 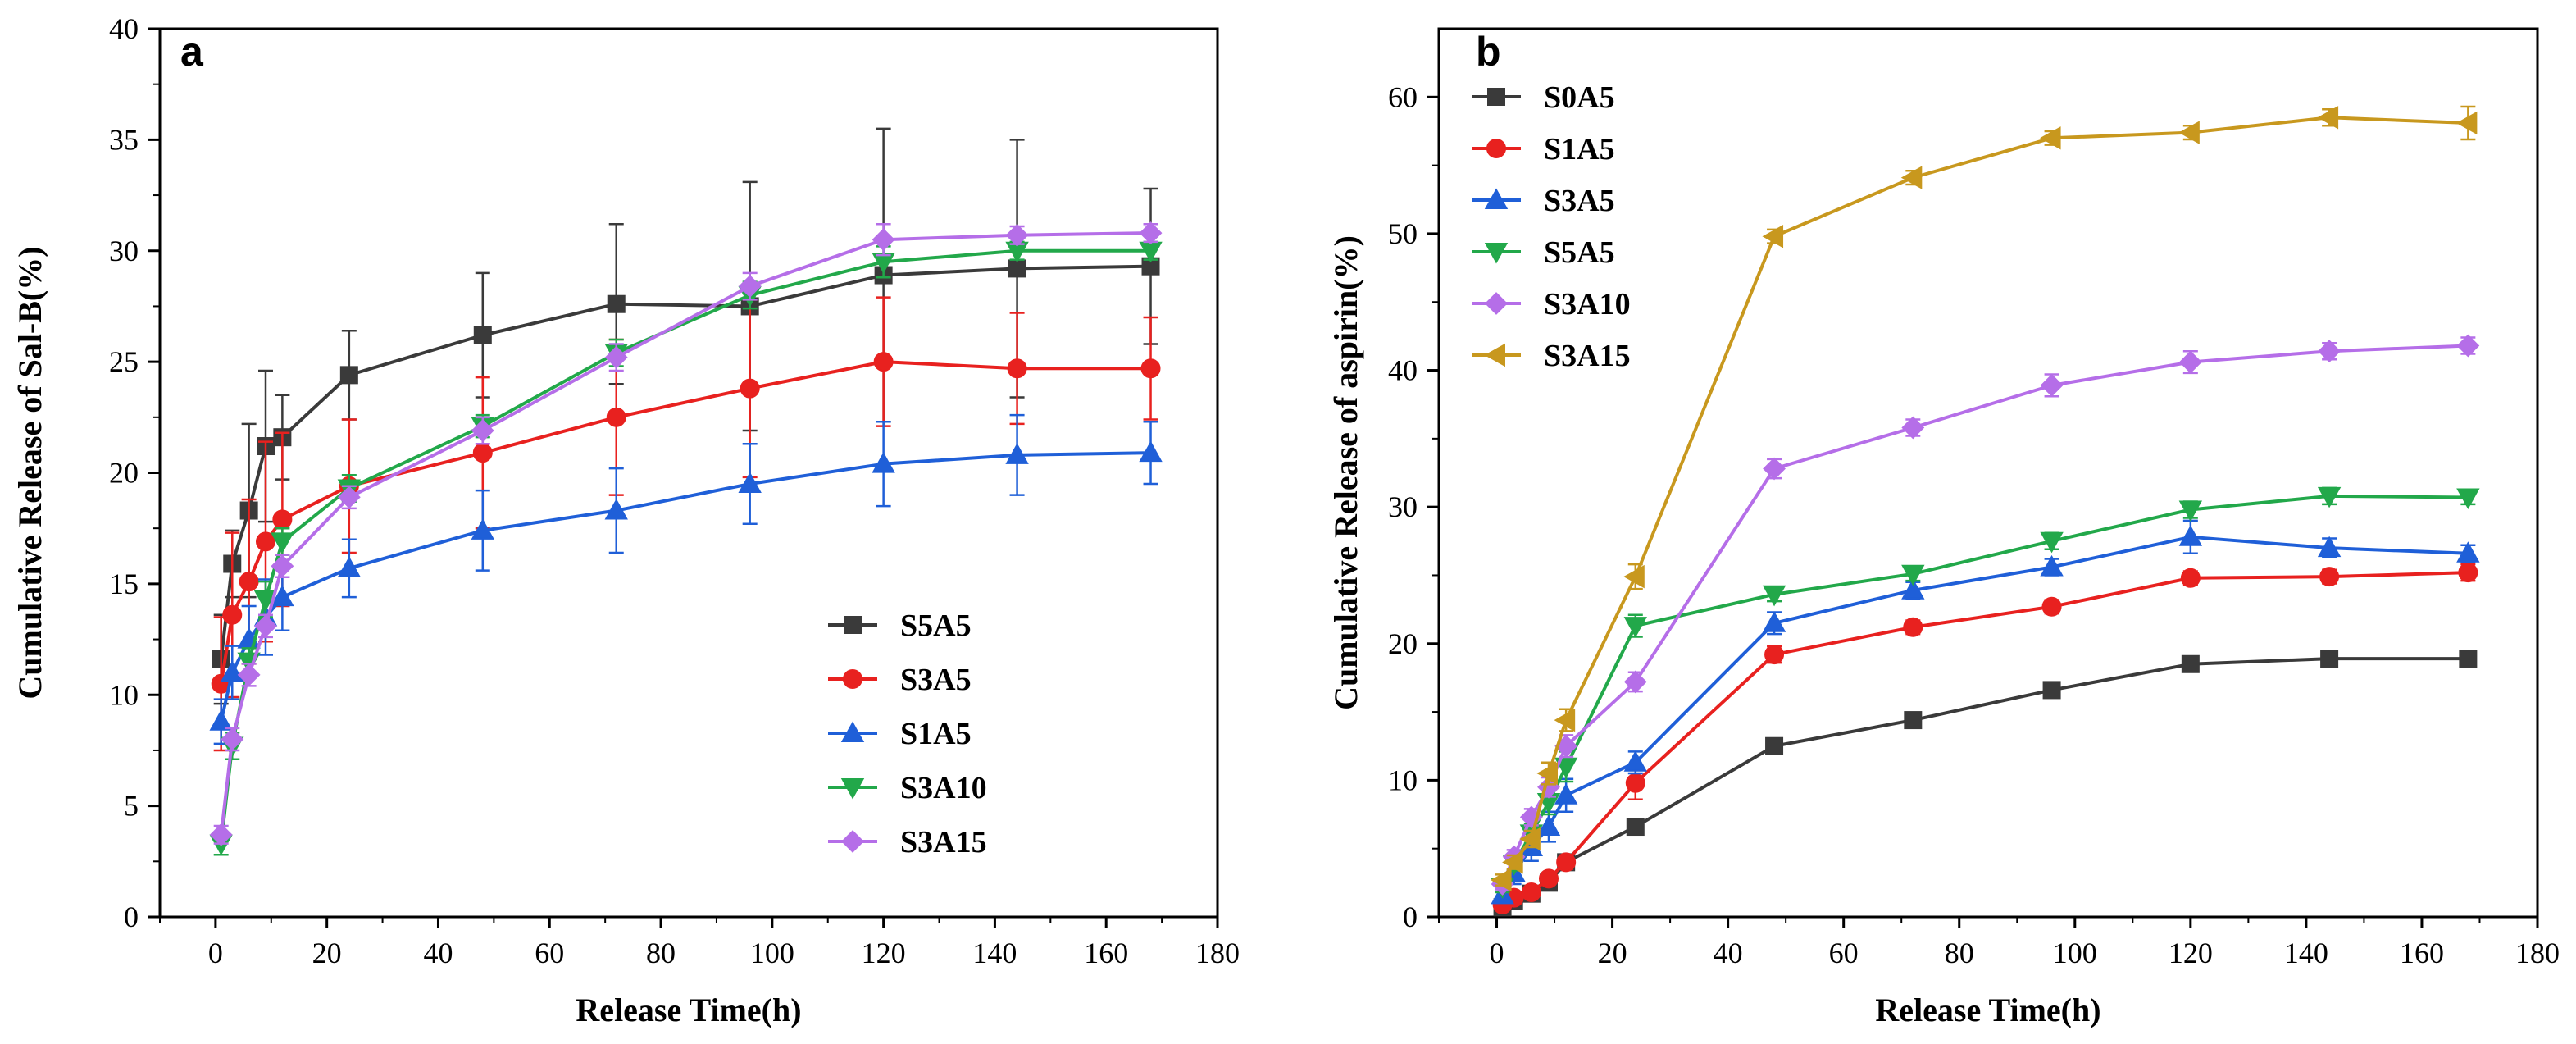 I want to click on y-tick-label: 40, so click(x=1403, y=370).